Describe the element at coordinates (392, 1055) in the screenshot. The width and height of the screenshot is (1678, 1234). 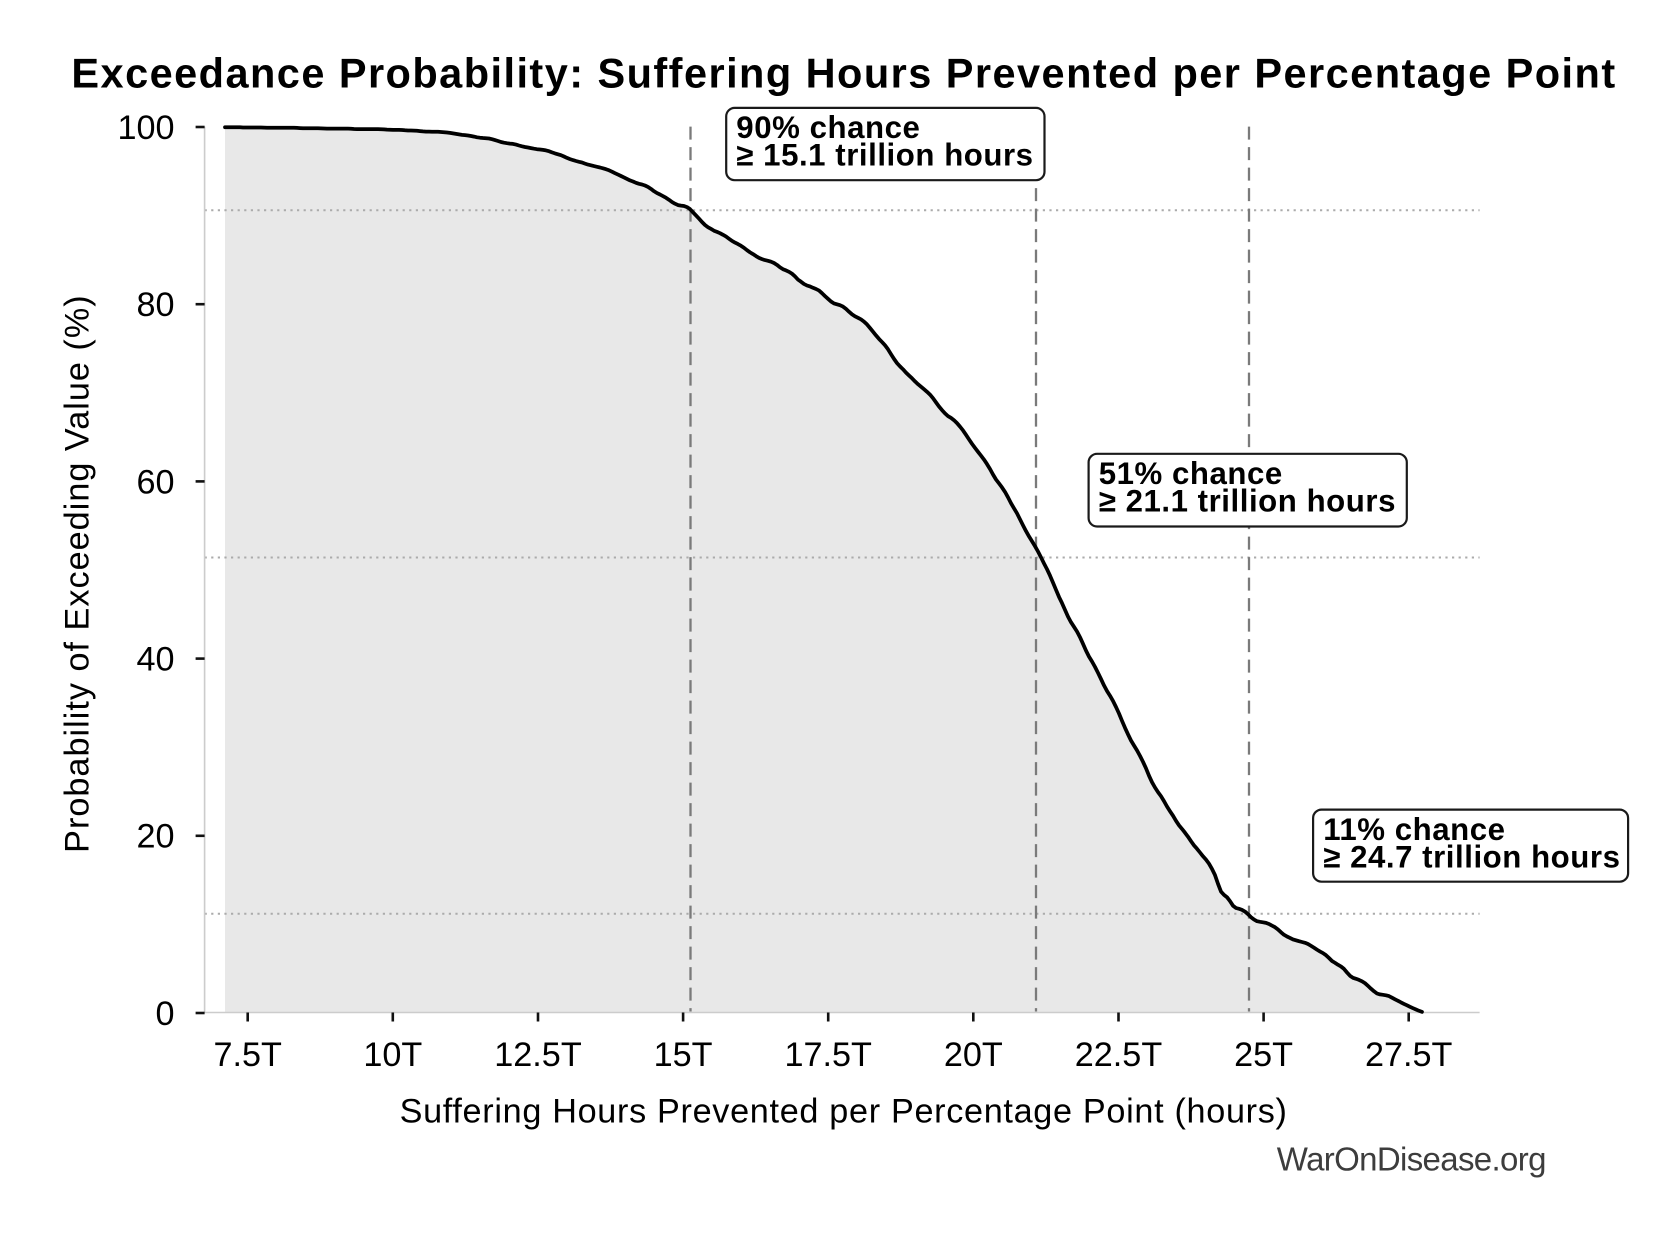
I see `svg-text: 10T` at that location.